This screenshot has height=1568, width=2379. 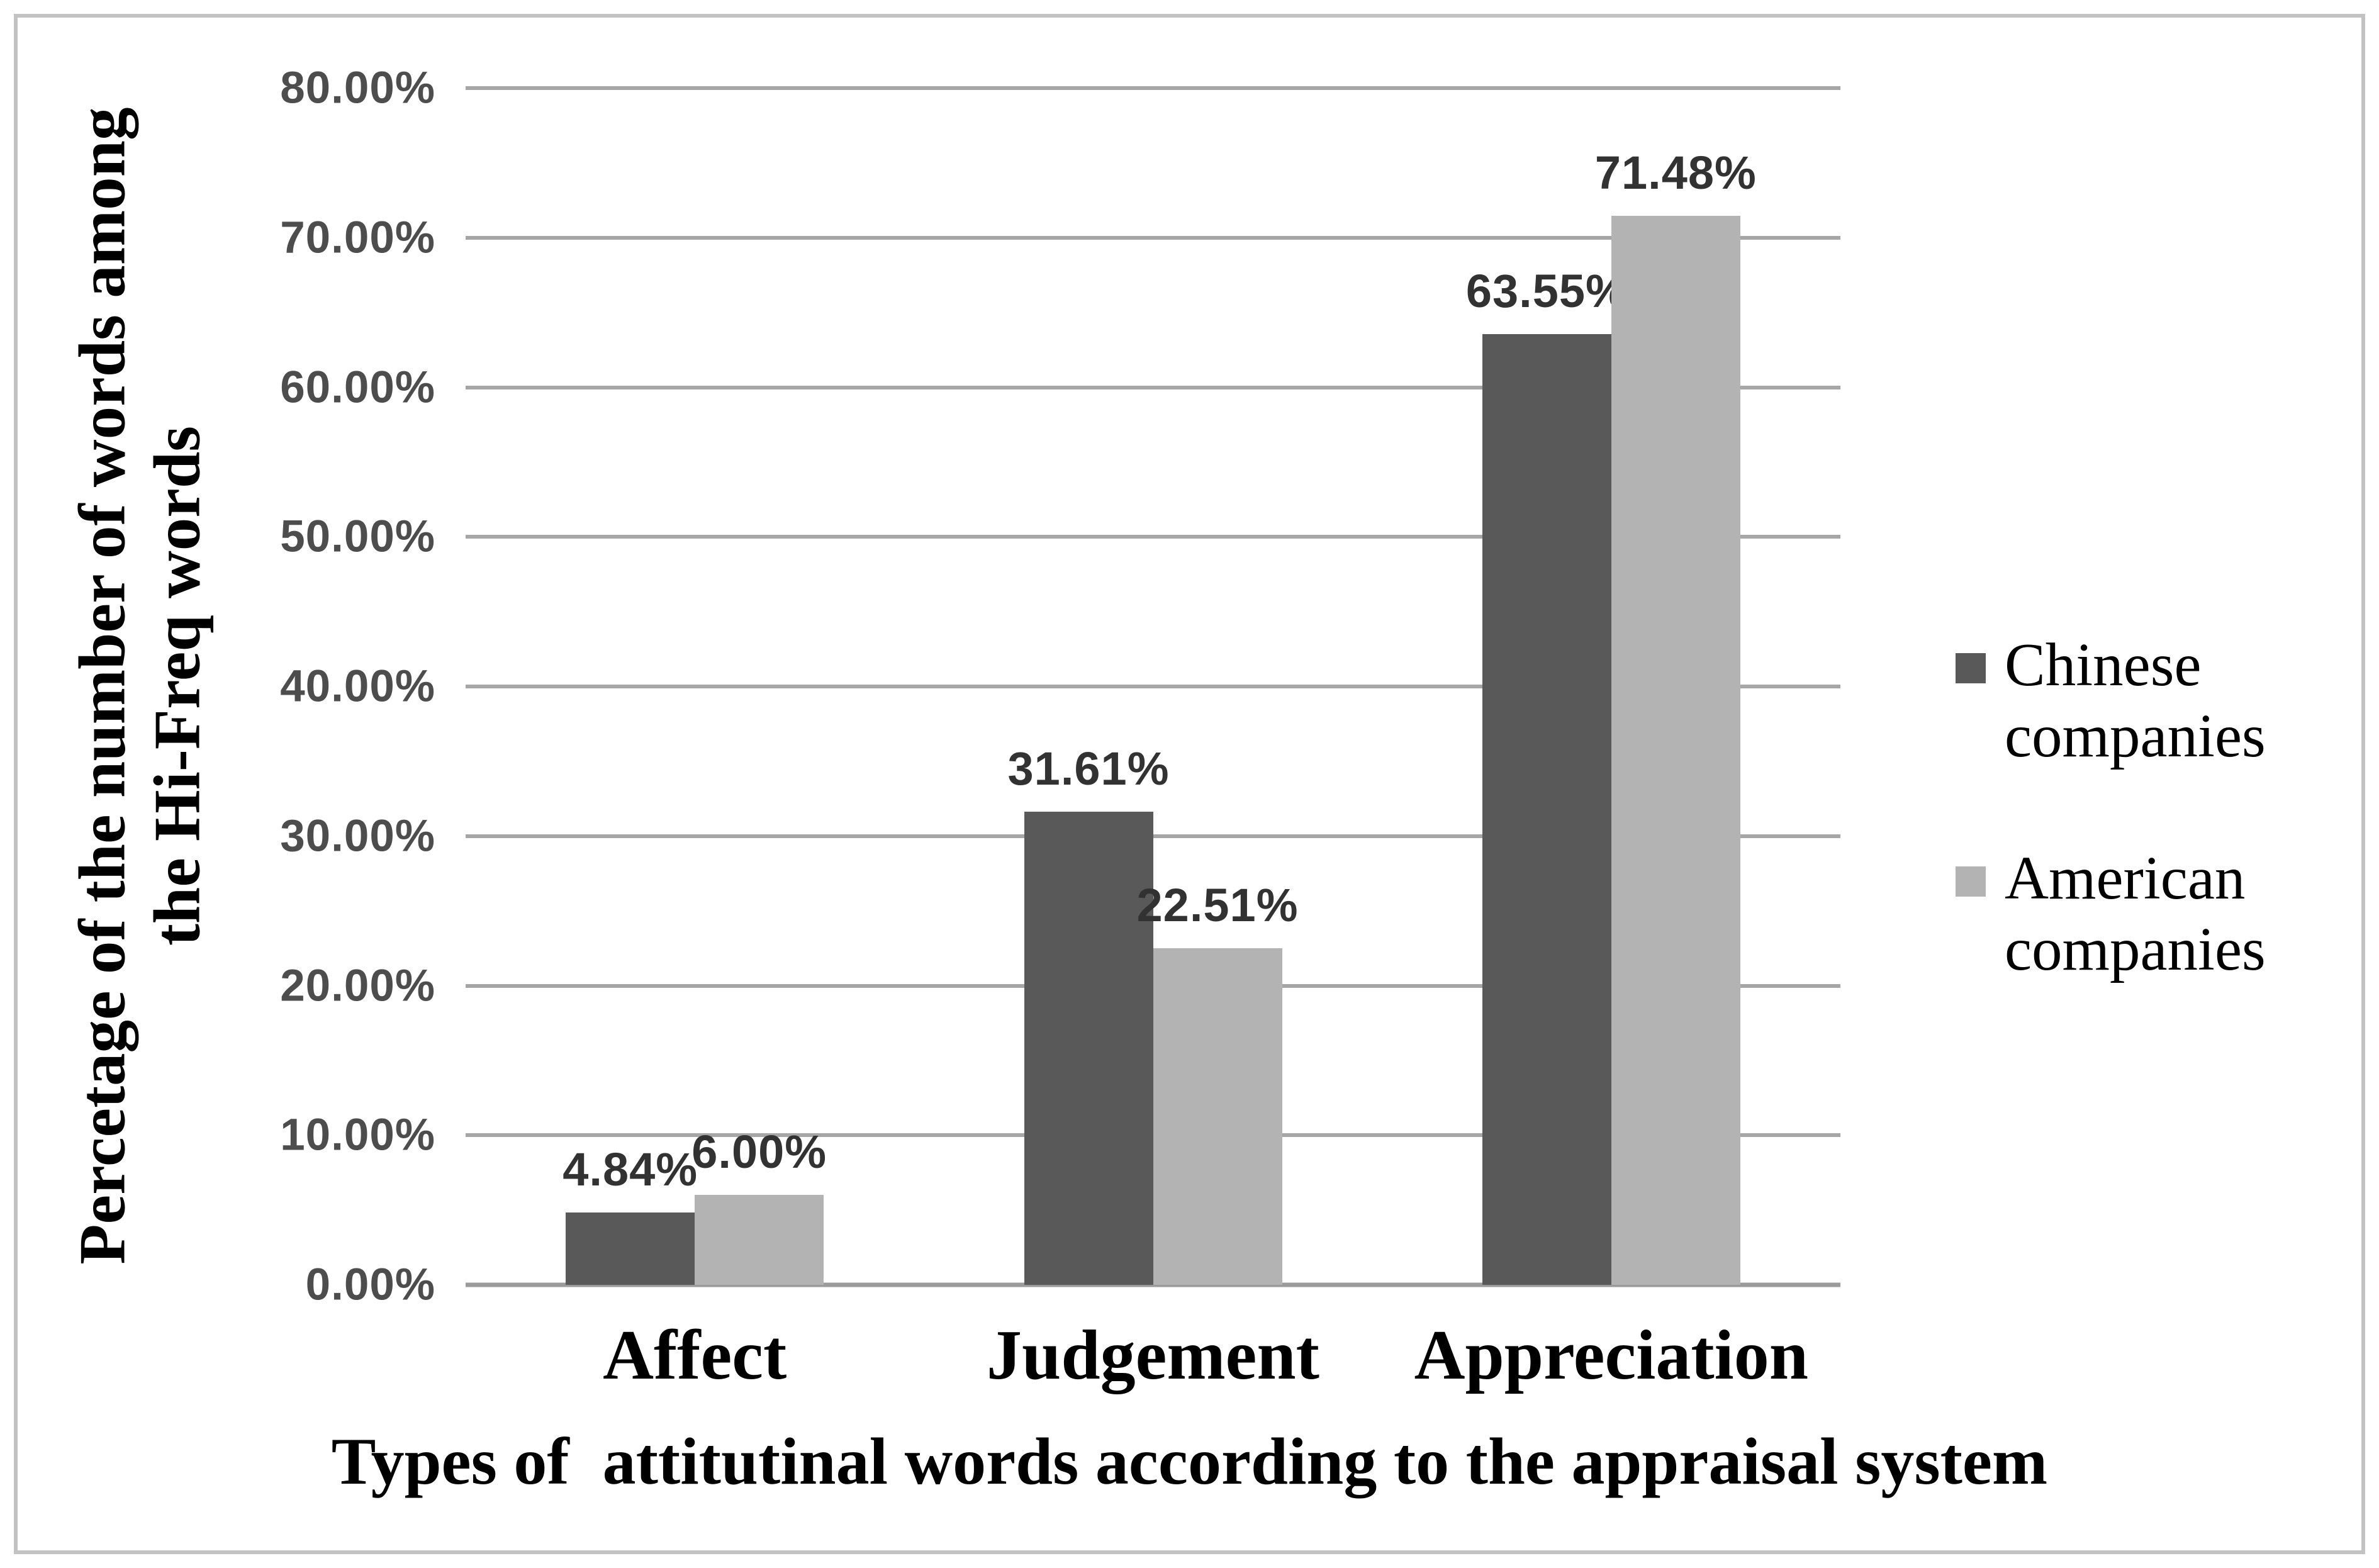 I want to click on bar-data-label: 6.00%, so click(x=759, y=1152).